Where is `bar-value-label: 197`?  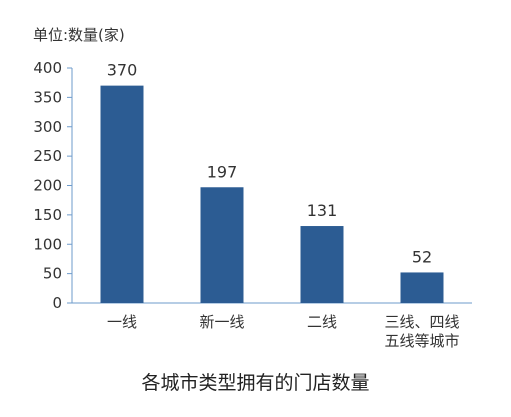
bar-value-label: 197 is located at coordinates (222, 171).